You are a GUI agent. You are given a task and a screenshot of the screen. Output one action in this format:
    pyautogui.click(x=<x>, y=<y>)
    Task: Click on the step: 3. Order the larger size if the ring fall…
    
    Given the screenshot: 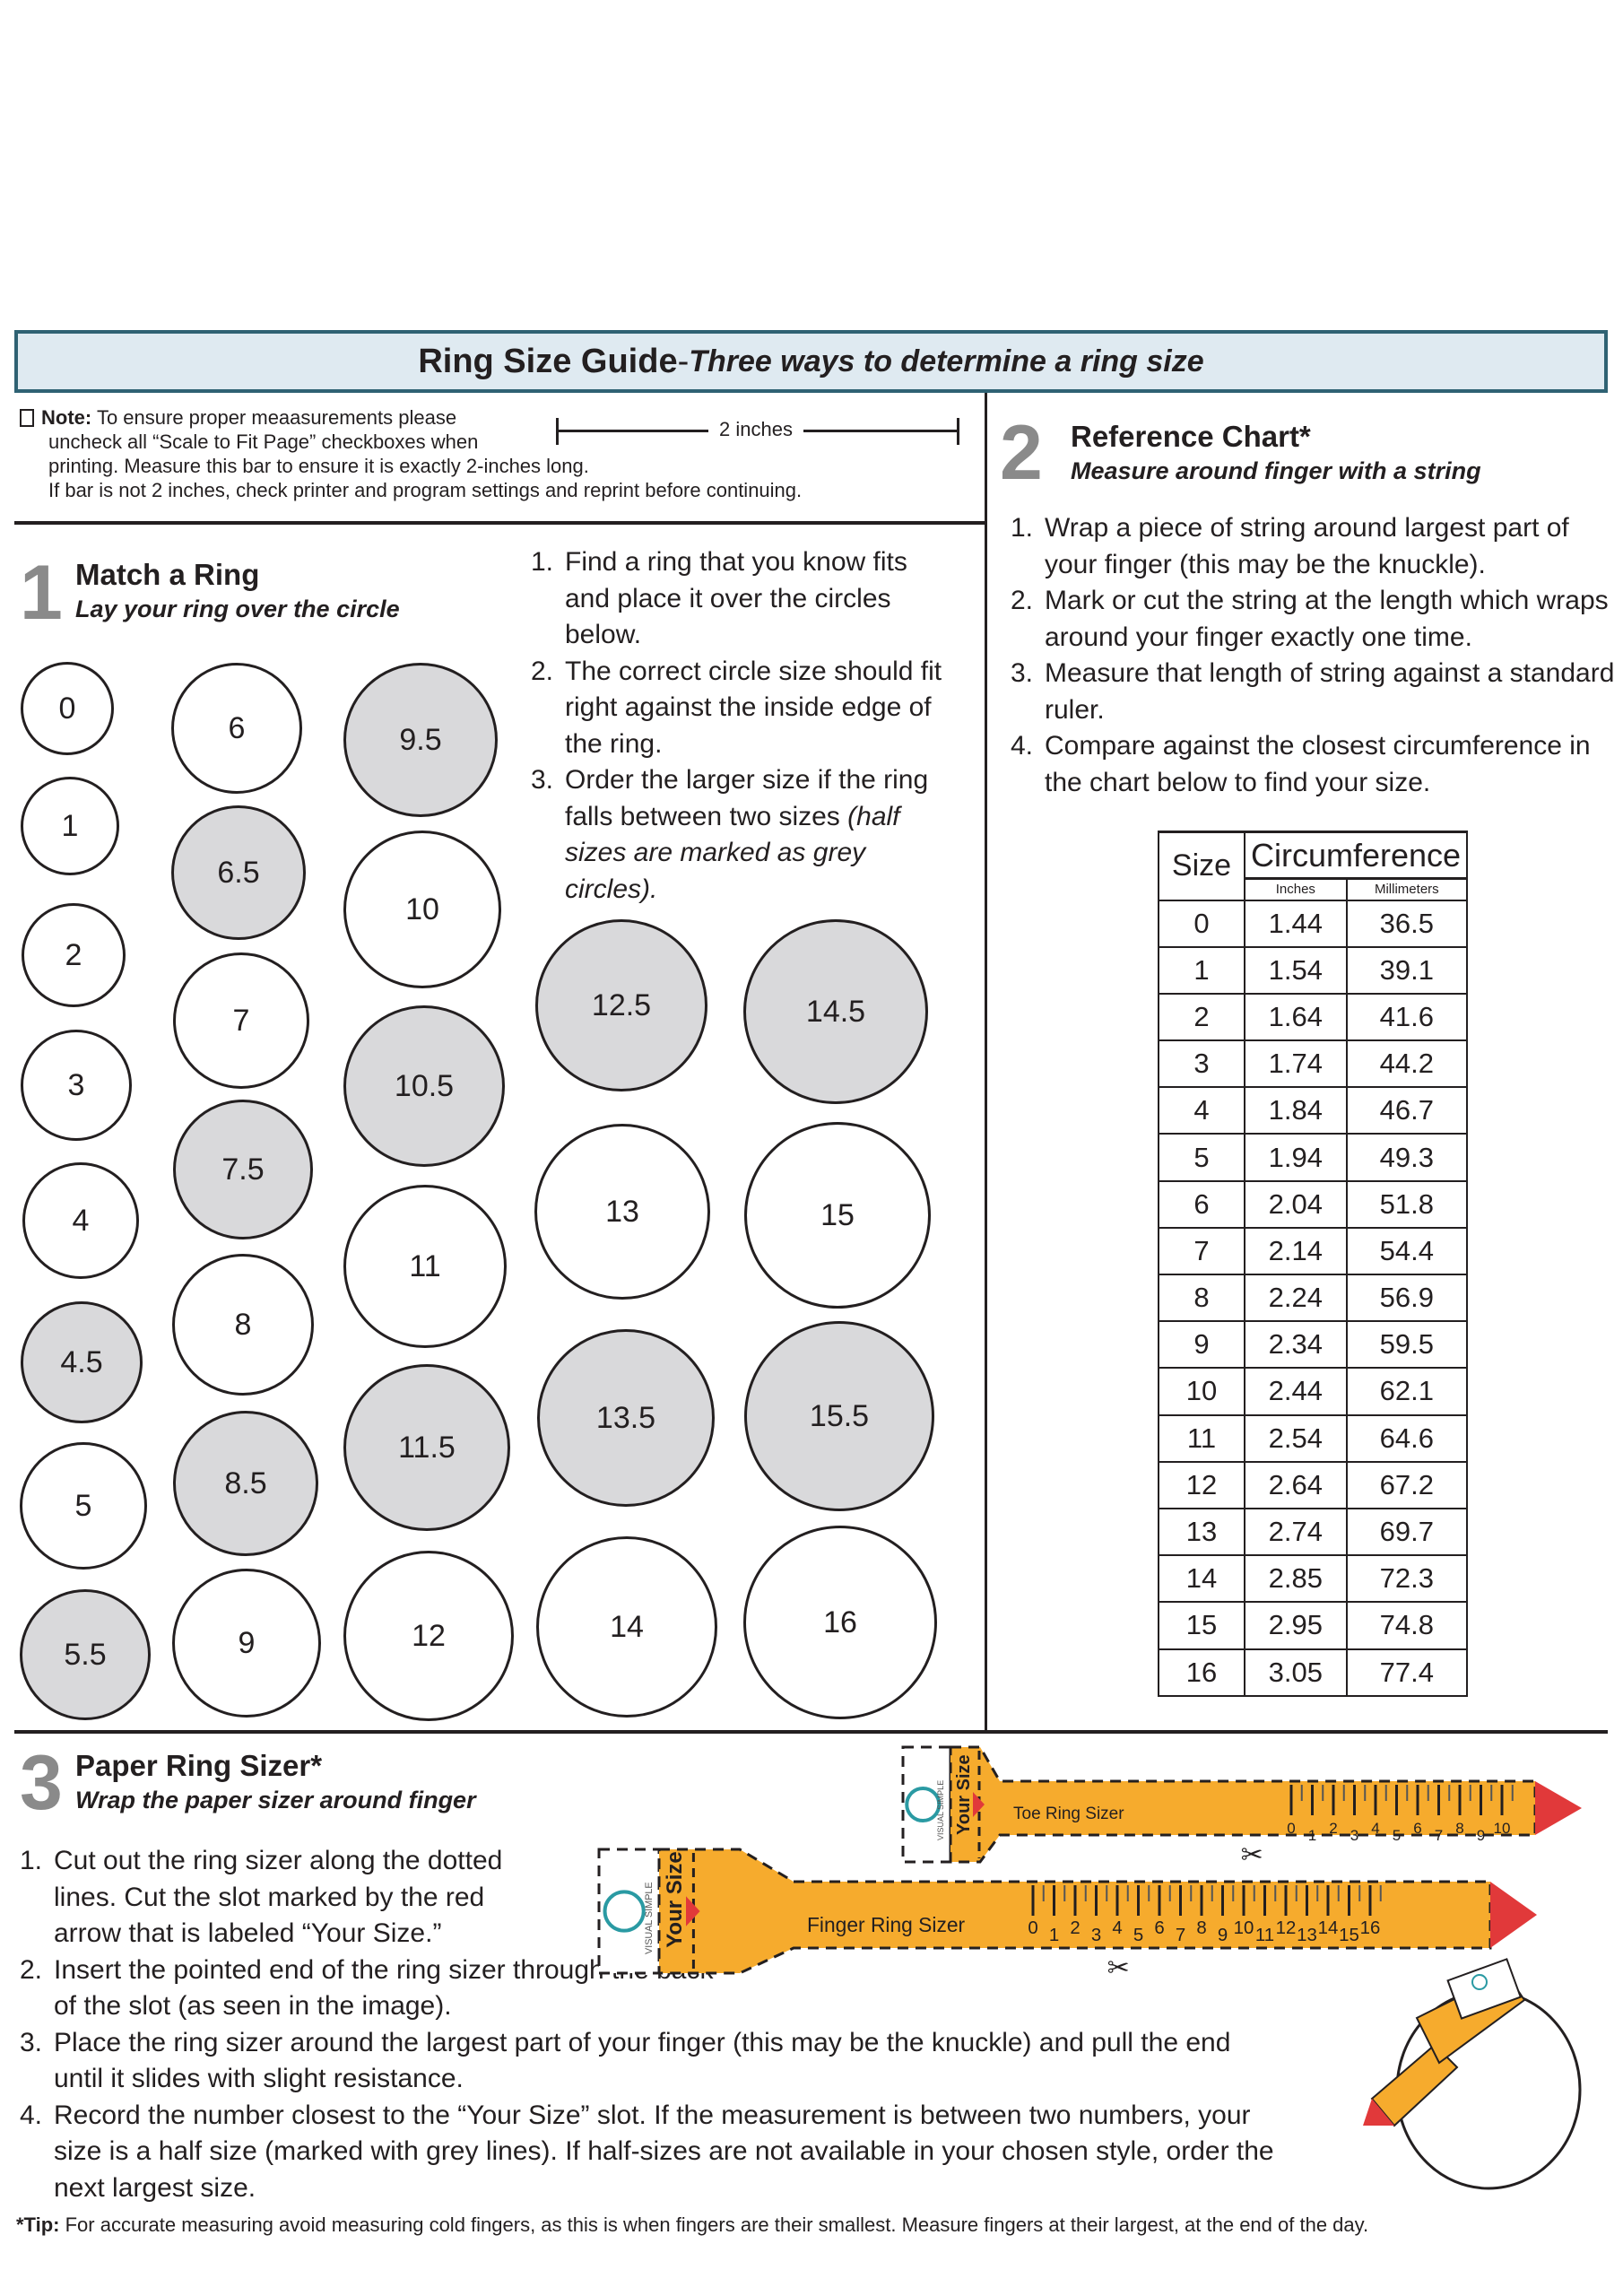 What is the action you would take?
    pyautogui.click(x=730, y=834)
    